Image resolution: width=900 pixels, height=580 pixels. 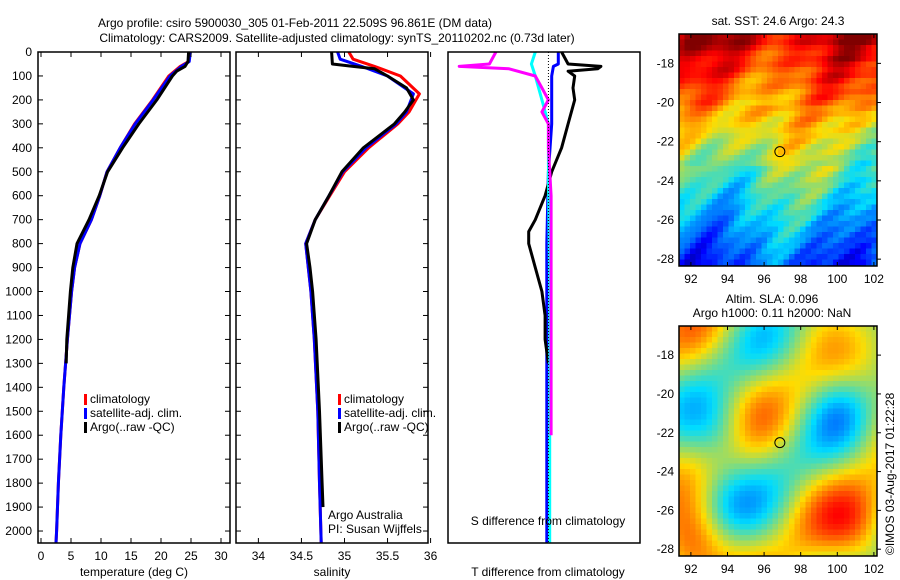 What do you see at coordinates (386, 427) in the screenshot?
I see `legend-label: Argo(..raw -QC)` at bounding box center [386, 427].